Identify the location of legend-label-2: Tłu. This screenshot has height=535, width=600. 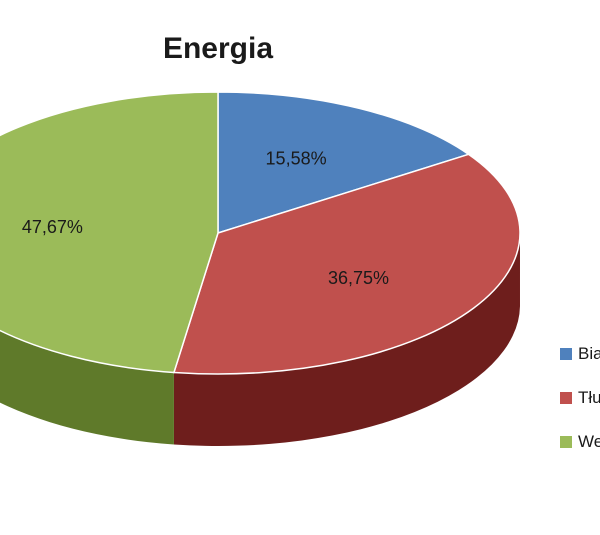
(589, 397).